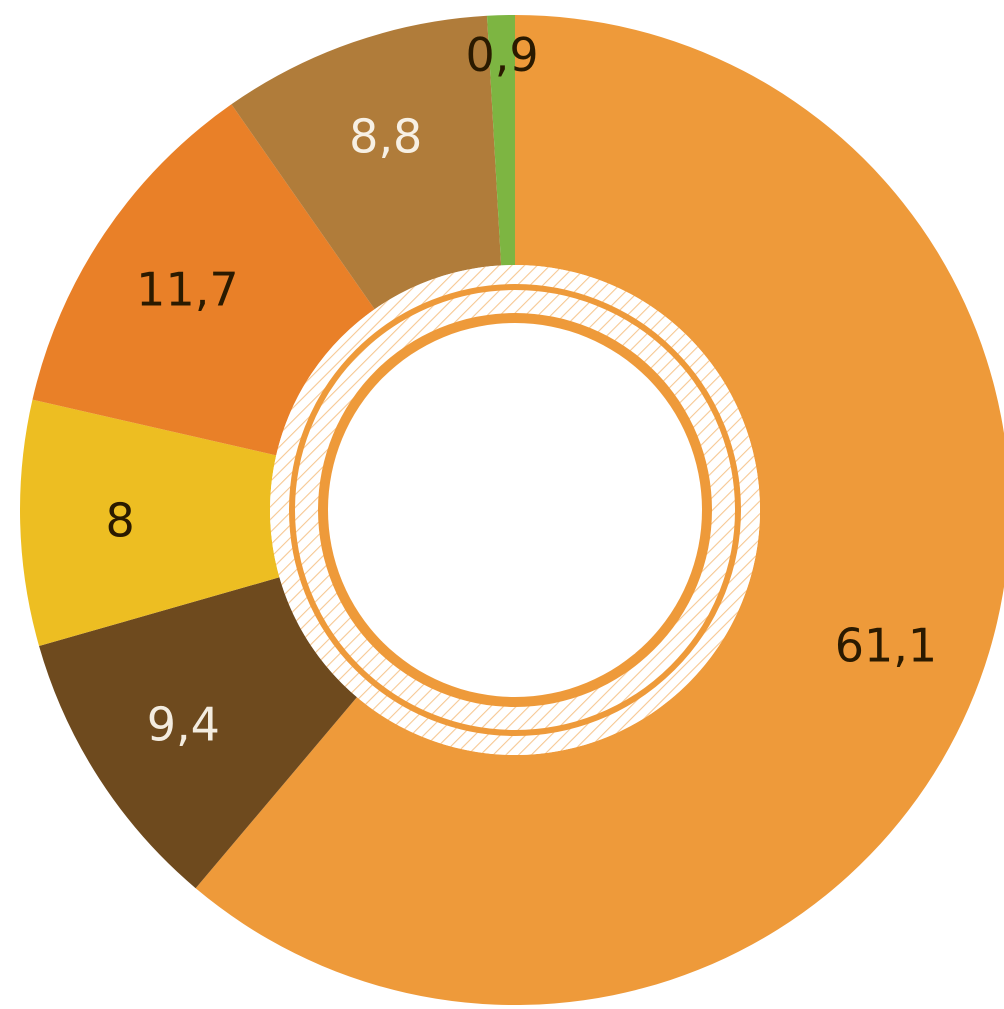 The image size is (1004, 1009). Describe the element at coordinates (502, 55) in the screenshot. I see `slice-label-0-9: 0,9` at that location.